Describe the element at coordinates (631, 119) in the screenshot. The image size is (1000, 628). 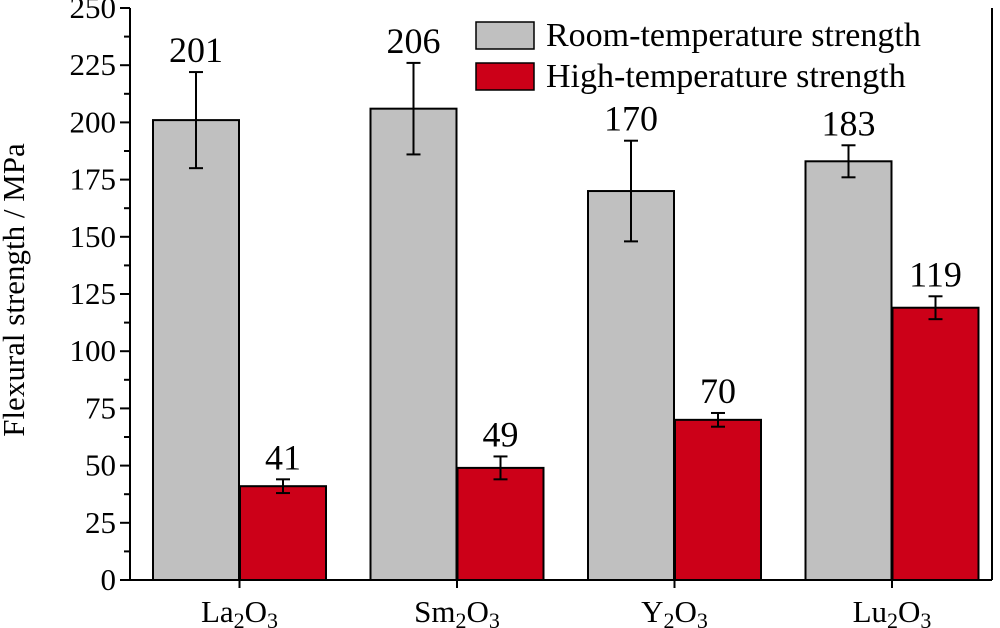
I see `data-label: 170` at that location.